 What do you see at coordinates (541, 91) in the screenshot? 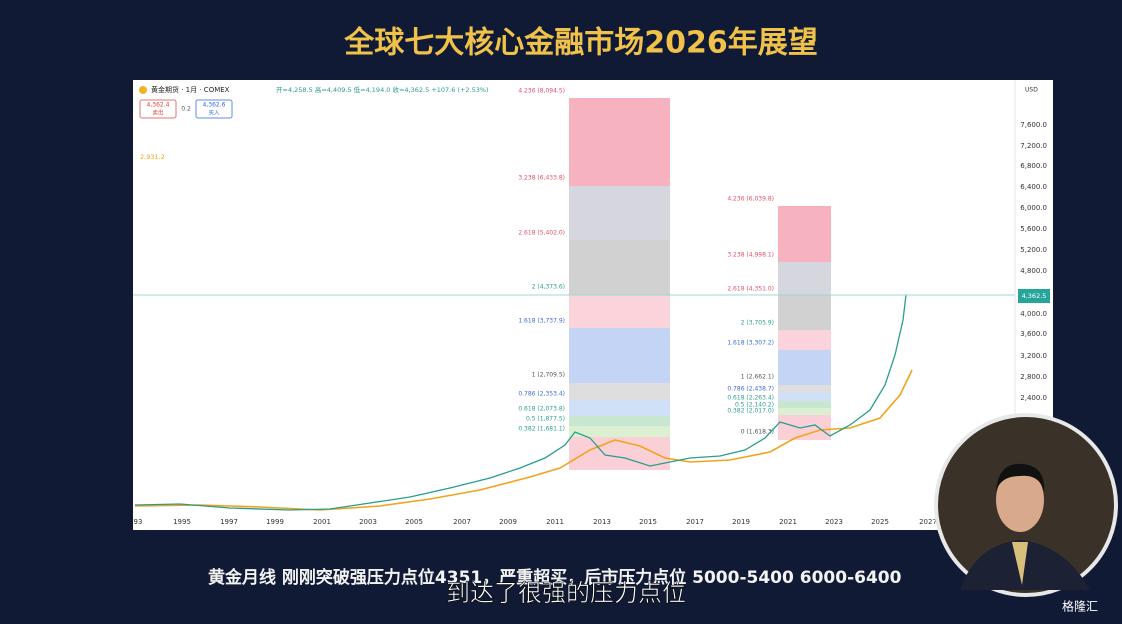
I see `fib-label: 4.236 (8,094.5)` at bounding box center [541, 91].